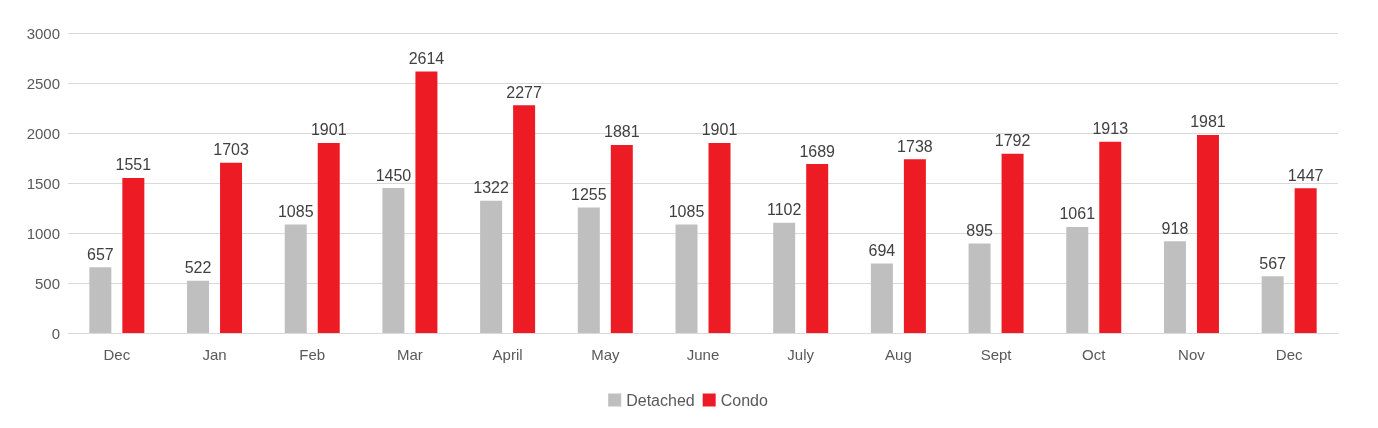 This screenshot has width=1378, height=428. Describe the element at coordinates (100, 254) in the screenshot. I see `data-label: 657` at that location.